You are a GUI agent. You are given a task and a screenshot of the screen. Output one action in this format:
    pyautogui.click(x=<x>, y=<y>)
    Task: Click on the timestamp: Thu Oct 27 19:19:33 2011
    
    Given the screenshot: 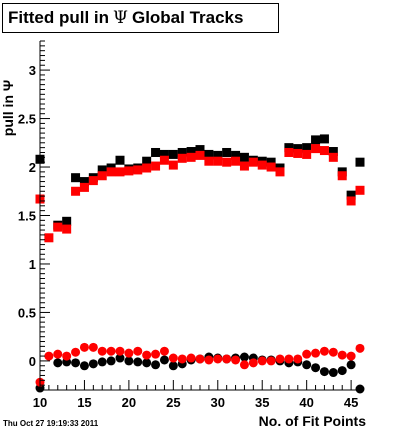 What is the action you would take?
    pyautogui.click(x=51, y=423)
    